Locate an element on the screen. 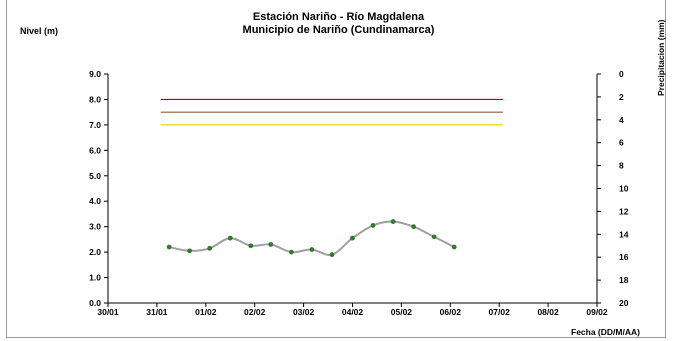 The height and width of the screenshot is (341, 677). x-tick-label: 06/02 is located at coordinates (451, 312).